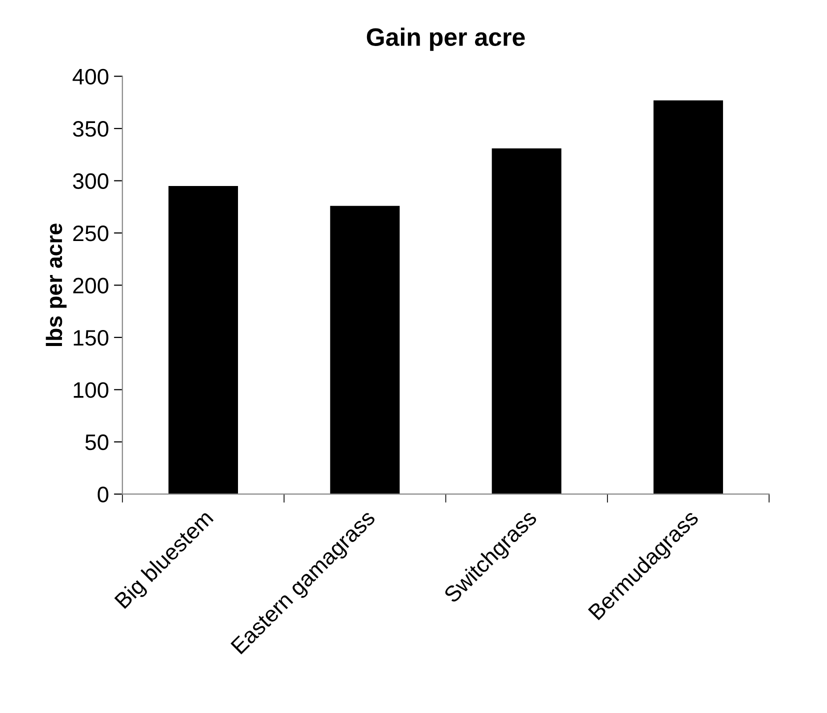  I want to click on y-tick-label: 50, so click(96, 442).